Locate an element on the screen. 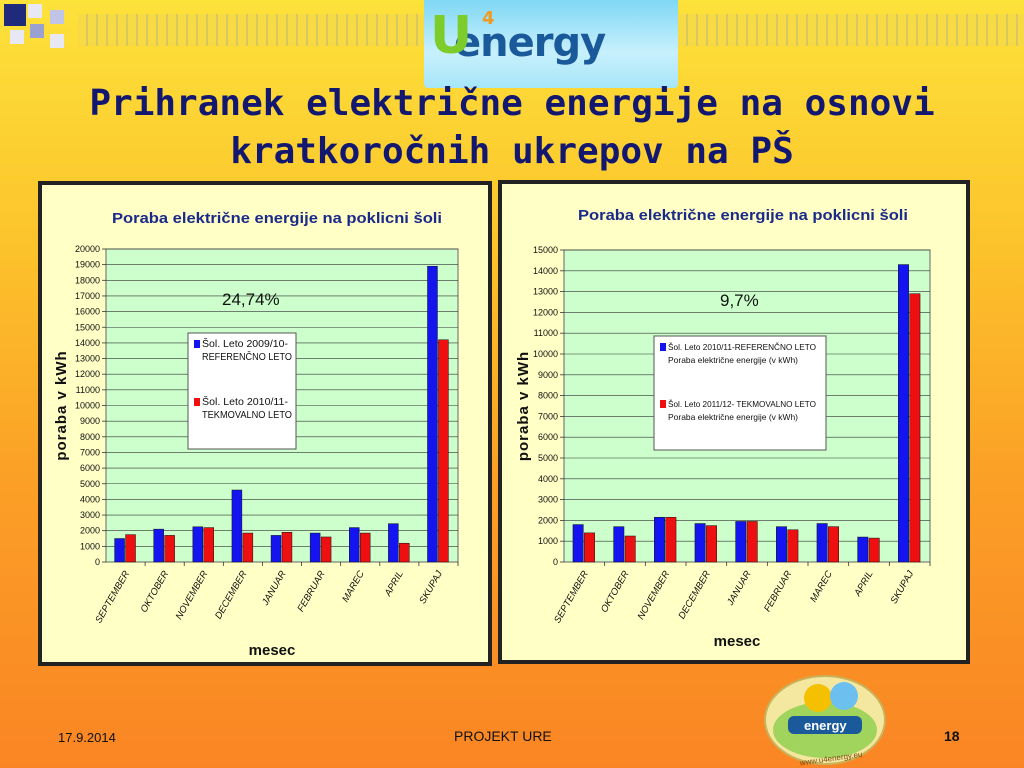 This screenshot has width=1024, height=768. y-tick-label: 2000 is located at coordinates (90, 531).